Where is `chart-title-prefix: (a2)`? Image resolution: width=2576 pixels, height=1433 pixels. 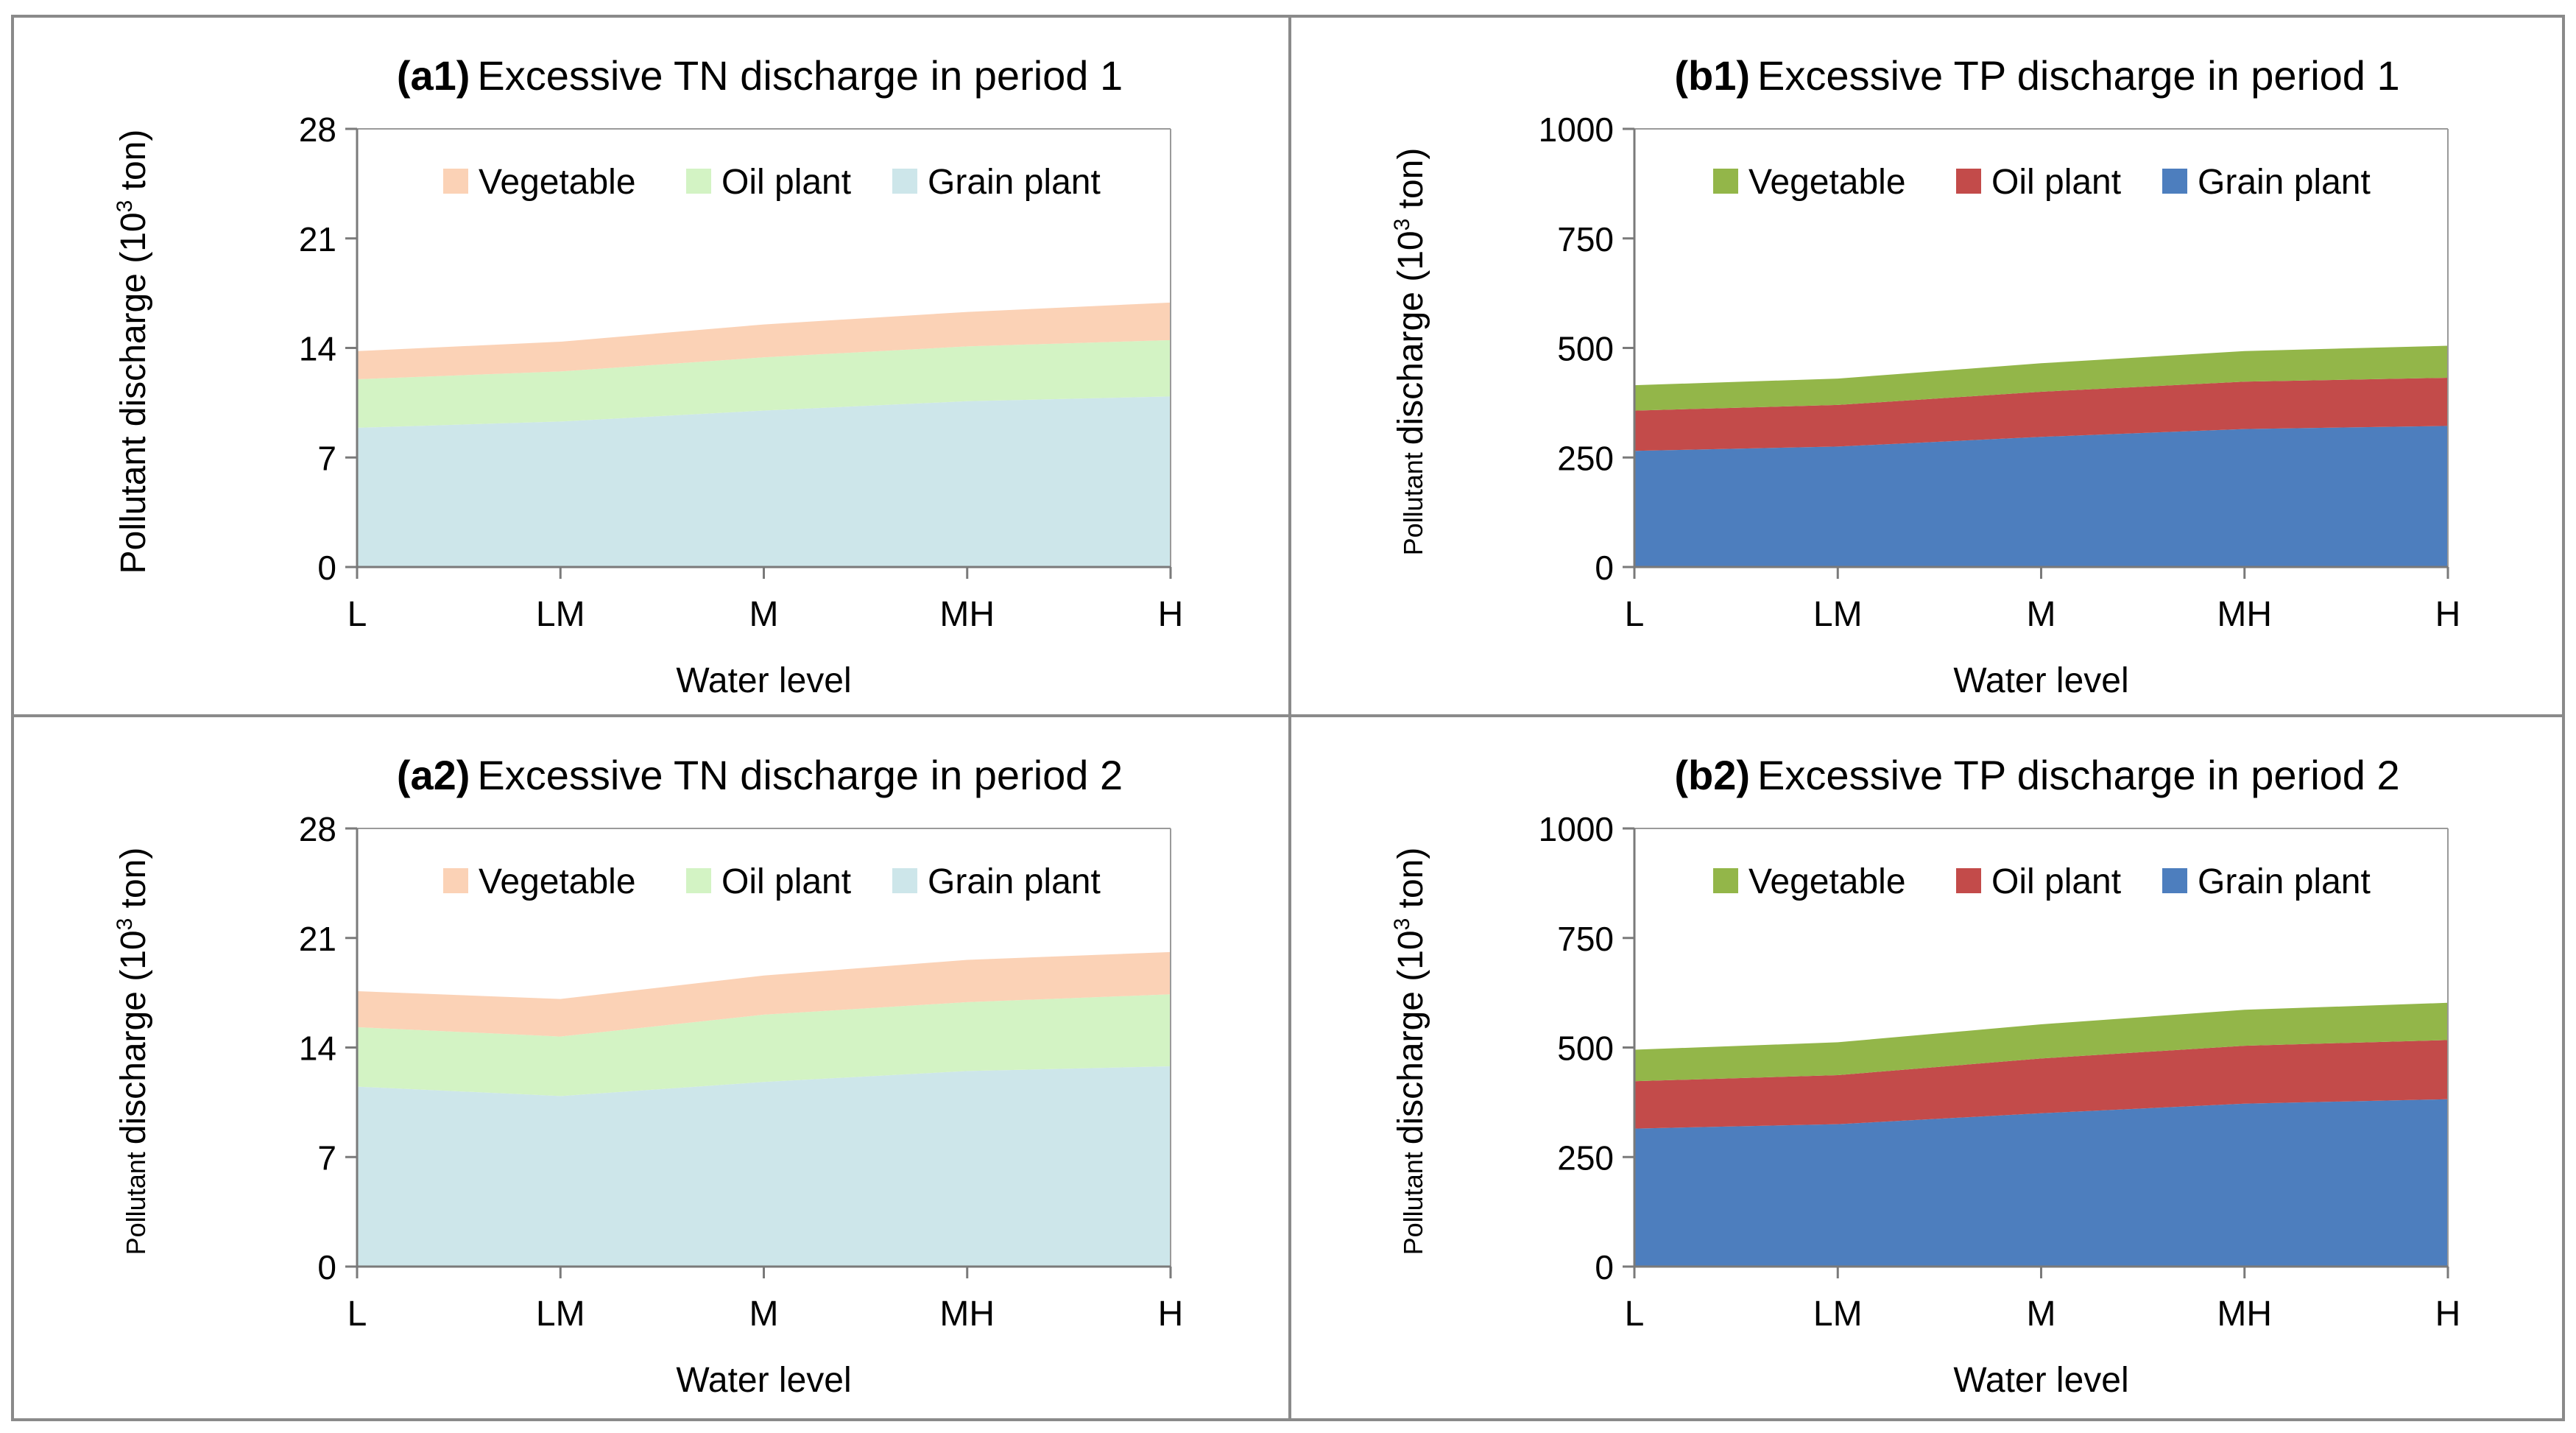
chart-title-prefix: (a2) is located at coordinates (433, 775).